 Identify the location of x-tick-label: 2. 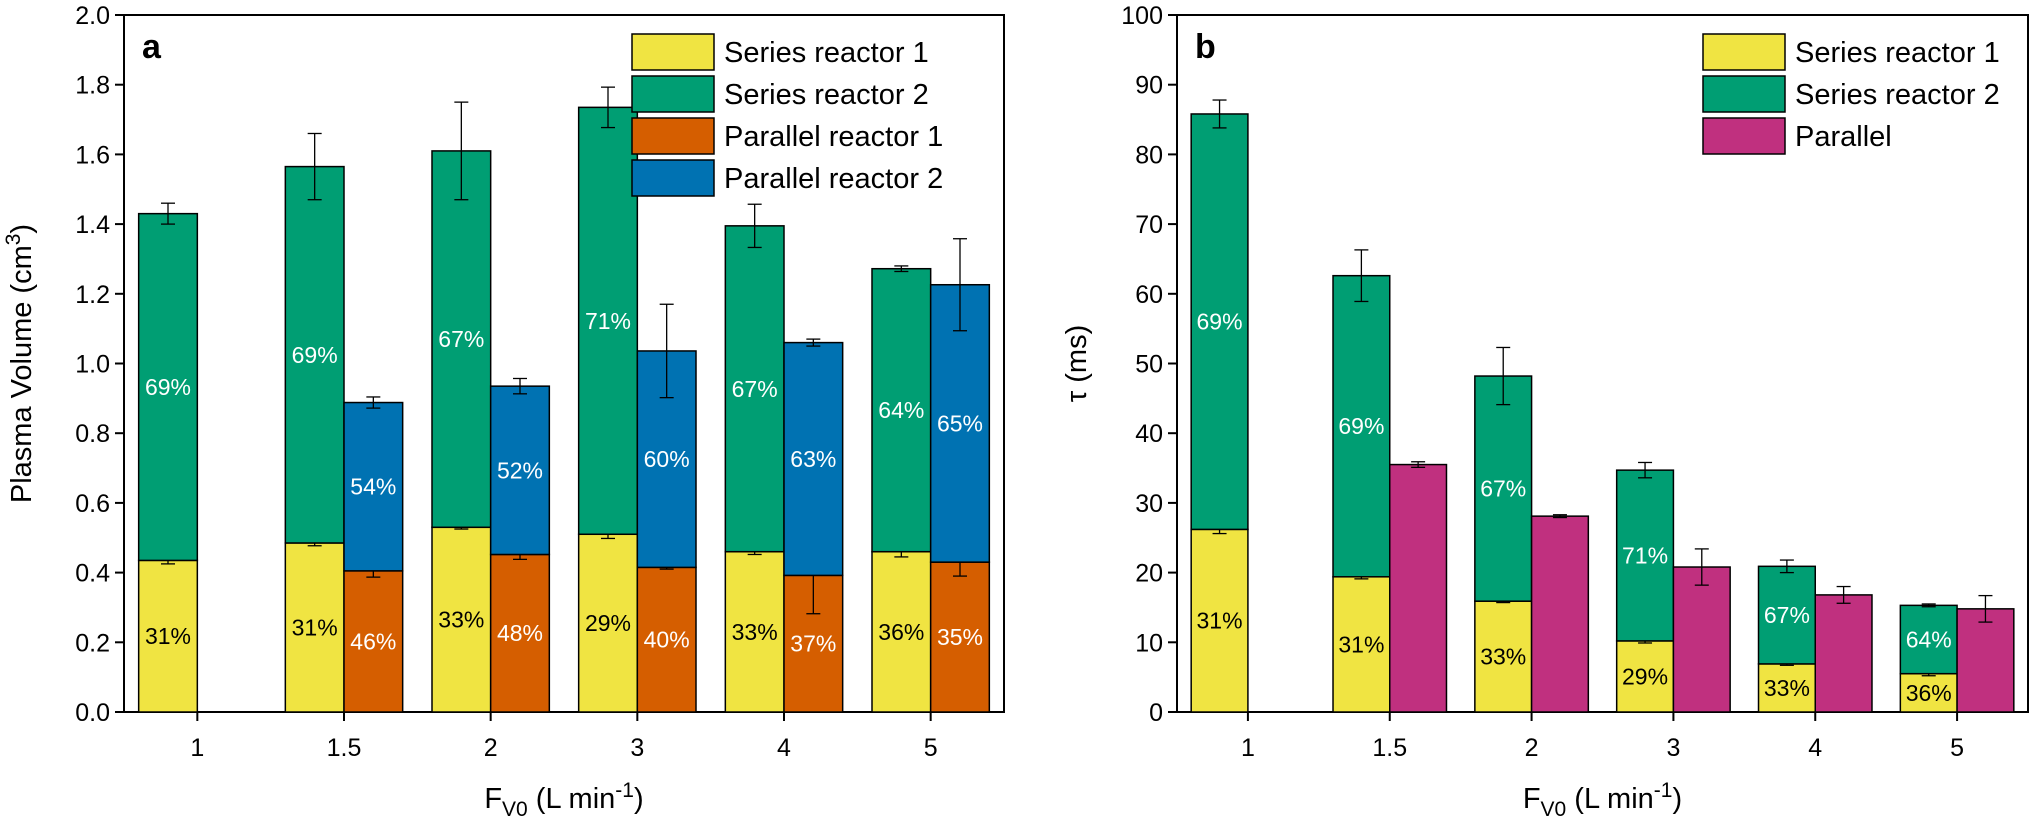
(1532, 748).